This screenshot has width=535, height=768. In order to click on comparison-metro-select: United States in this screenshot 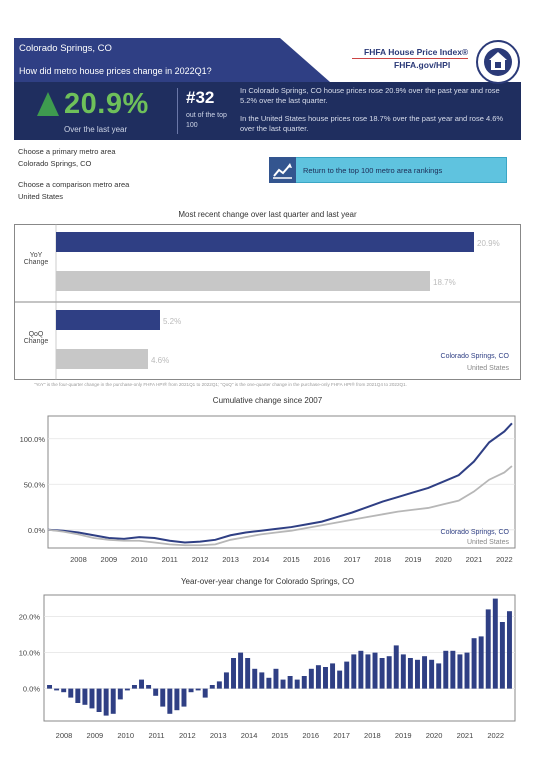, I will do `click(41, 196)`.